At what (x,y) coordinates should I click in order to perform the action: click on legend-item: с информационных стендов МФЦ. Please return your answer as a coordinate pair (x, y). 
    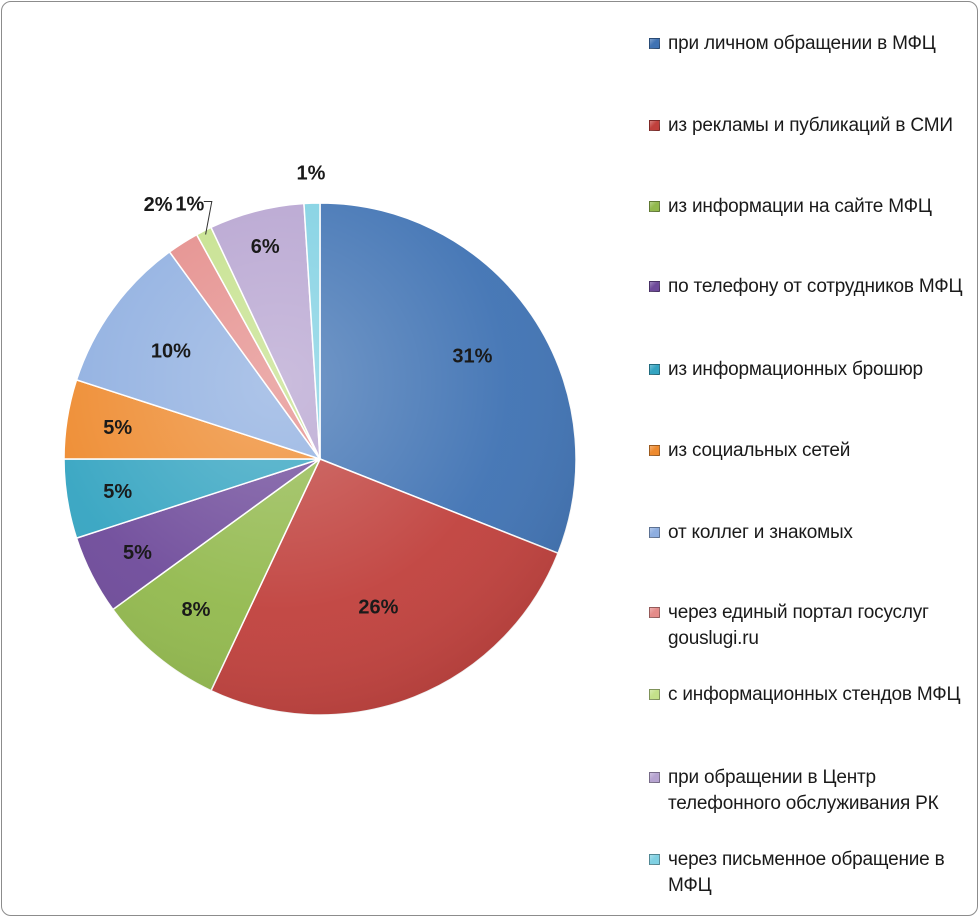
    Looking at the image, I should click on (809, 695).